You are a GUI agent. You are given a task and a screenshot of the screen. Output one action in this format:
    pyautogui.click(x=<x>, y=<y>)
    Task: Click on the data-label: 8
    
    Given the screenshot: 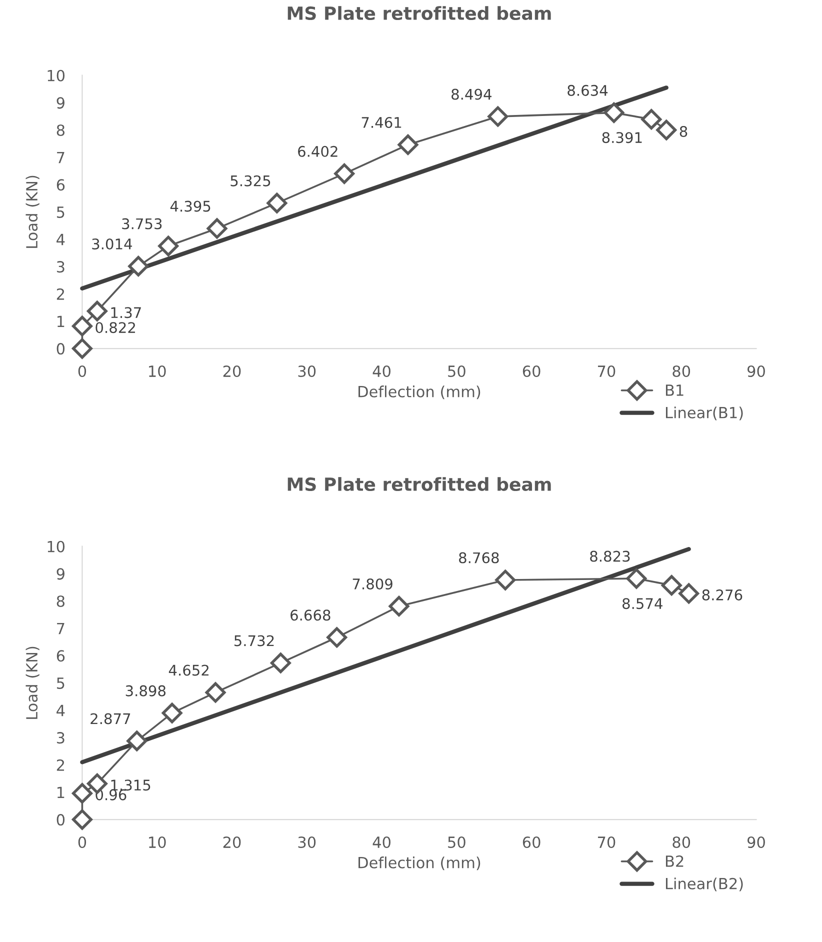 What is the action you would take?
    pyautogui.click(x=684, y=132)
    